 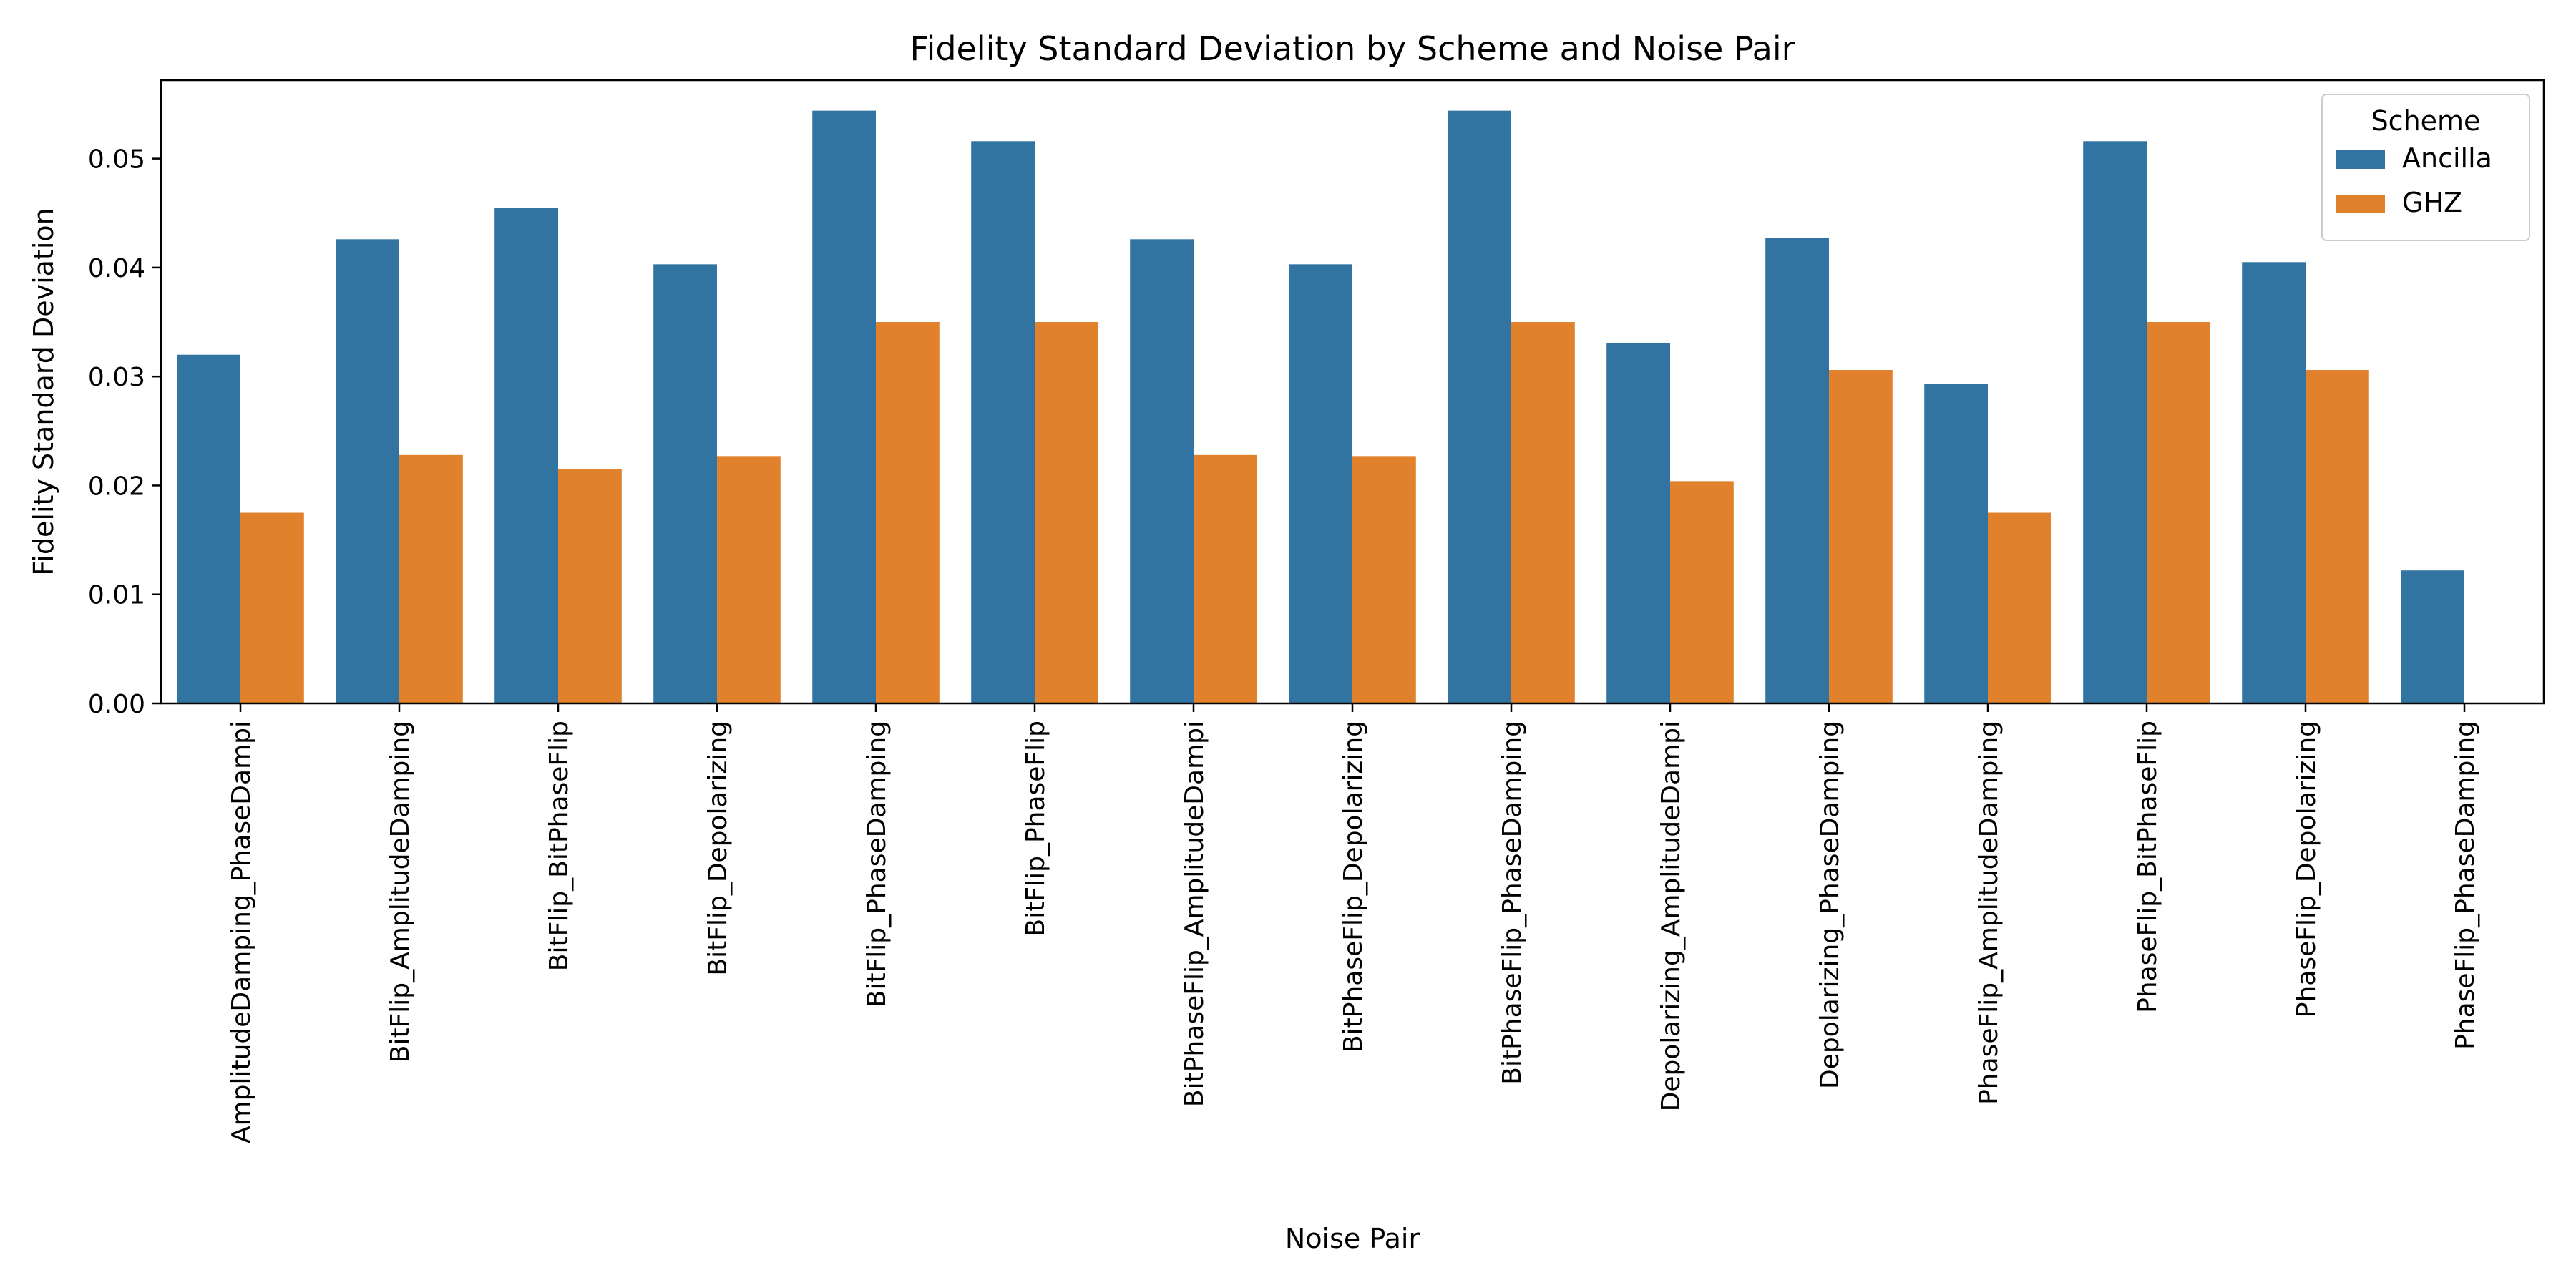 What do you see at coordinates (2360, 159) in the screenshot?
I see `legend-swatch-ancilla` at bounding box center [2360, 159].